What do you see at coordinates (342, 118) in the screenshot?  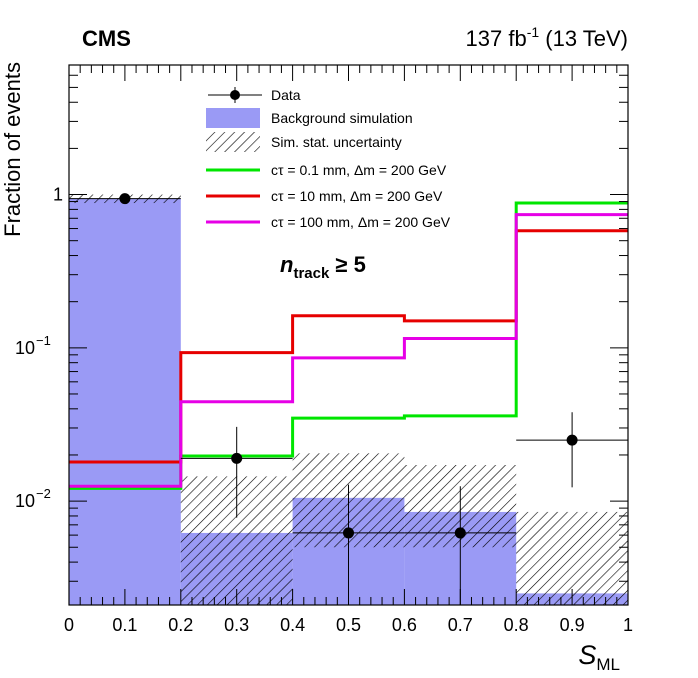 I see `legend-background-label: Background simulation` at bounding box center [342, 118].